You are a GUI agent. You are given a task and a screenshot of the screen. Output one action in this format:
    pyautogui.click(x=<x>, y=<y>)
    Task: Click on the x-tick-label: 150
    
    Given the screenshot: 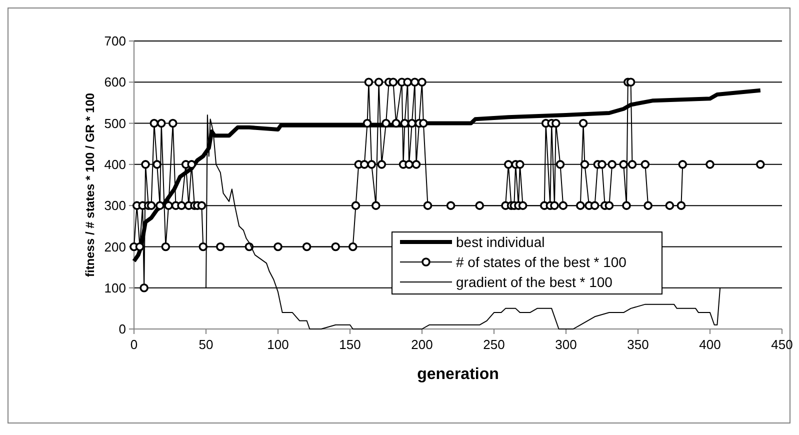 What is the action you would take?
    pyautogui.click(x=350, y=344)
    